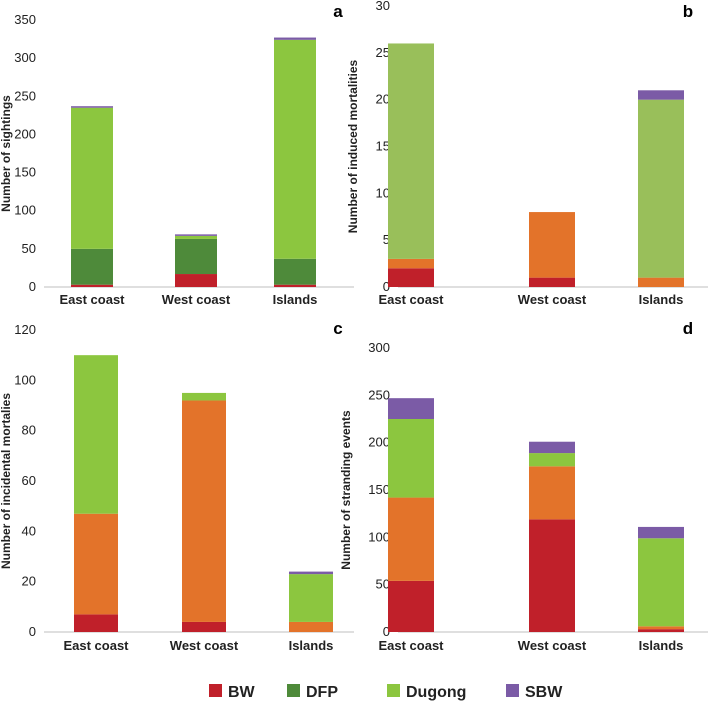 The width and height of the screenshot is (708, 706). Describe the element at coordinates (688, 328) in the screenshot. I see `panel-label: d` at that location.